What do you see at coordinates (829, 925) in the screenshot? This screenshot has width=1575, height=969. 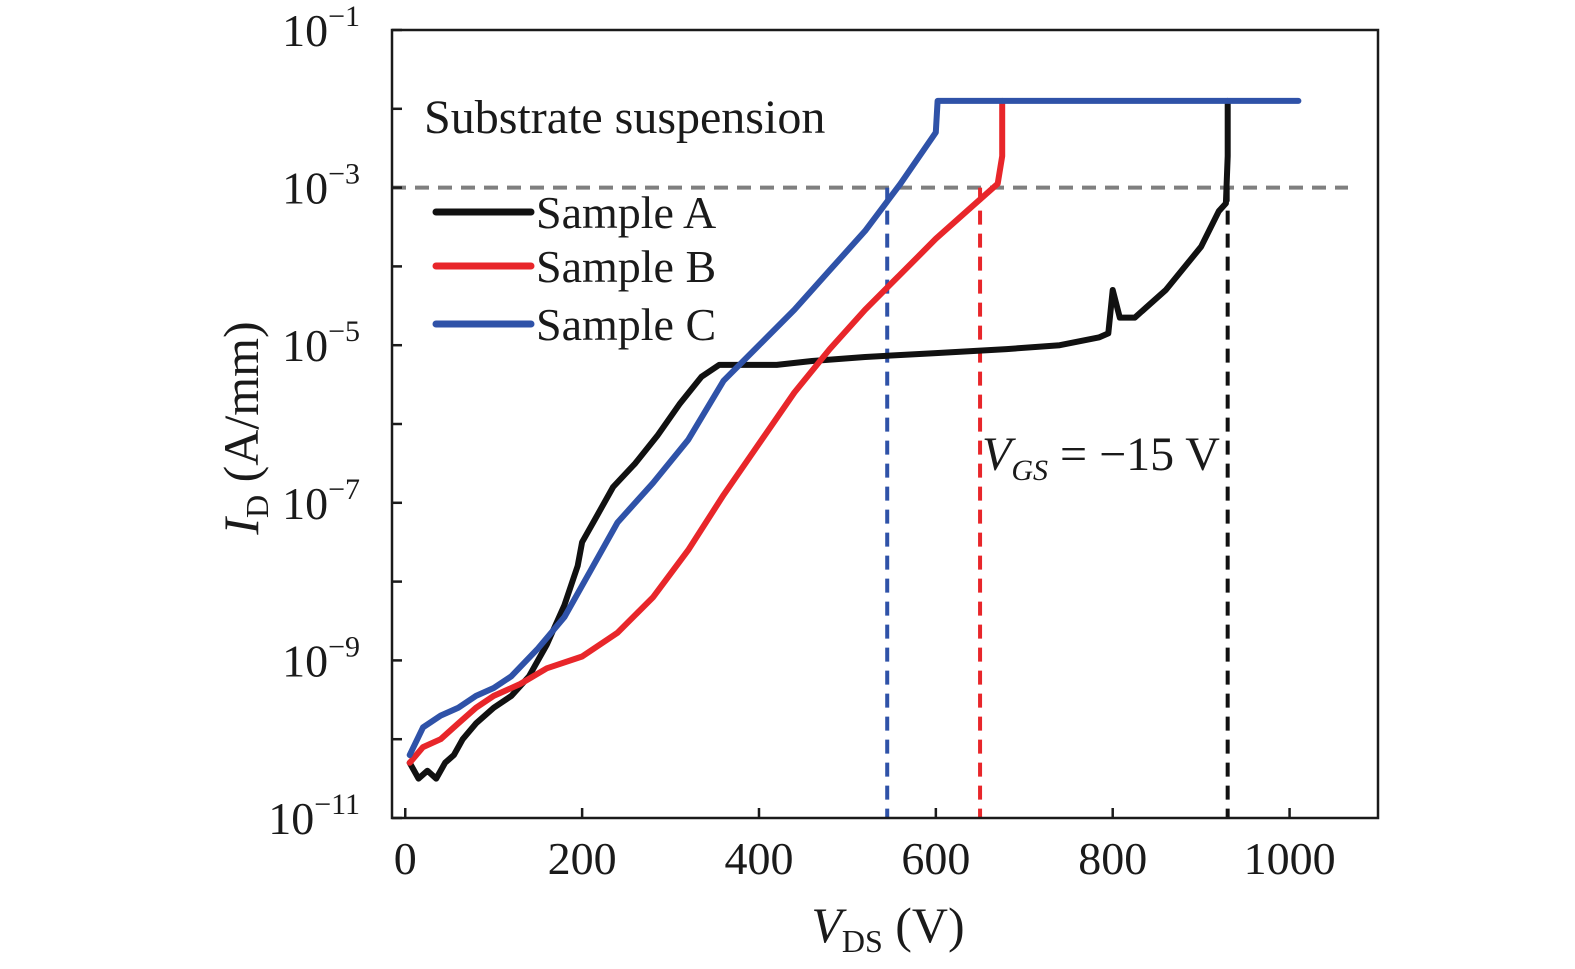 I see `x-axis-title-main: V` at bounding box center [829, 925].